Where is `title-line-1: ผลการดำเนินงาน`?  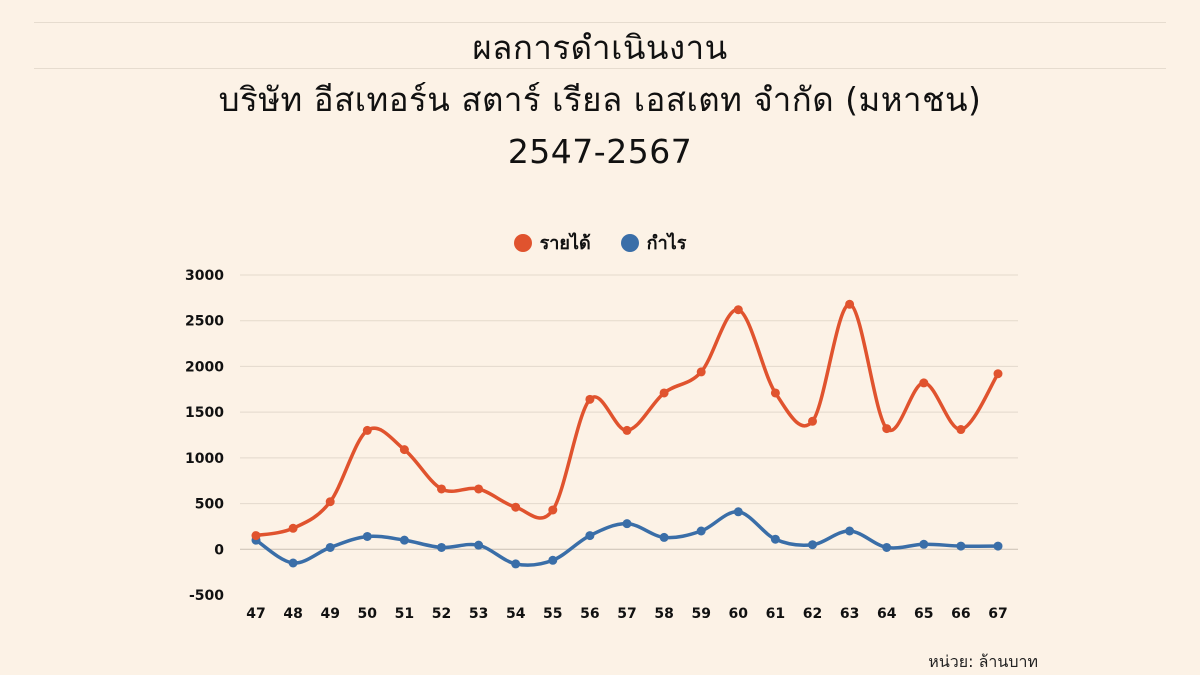
title-line-1: ผลการดำเนินงาน is located at coordinates (600, 47).